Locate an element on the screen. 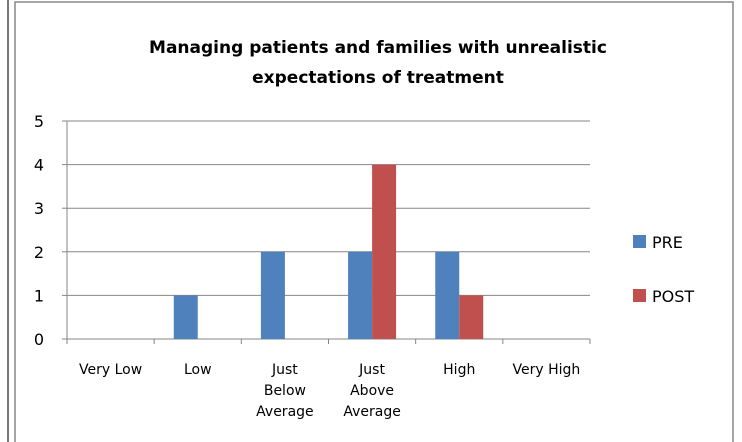 The height and width of the screenshot is (442, 742). legend-label: PRE is located at coordinates (667, 242).